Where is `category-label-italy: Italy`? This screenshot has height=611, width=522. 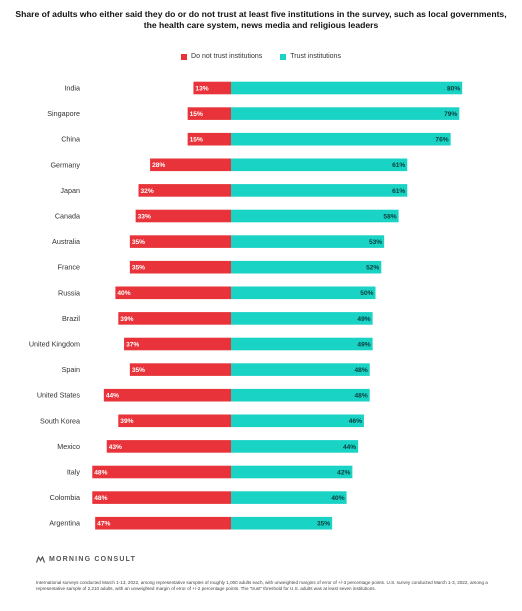
category-label-italy: Italy is located at coordinates (74, 472).